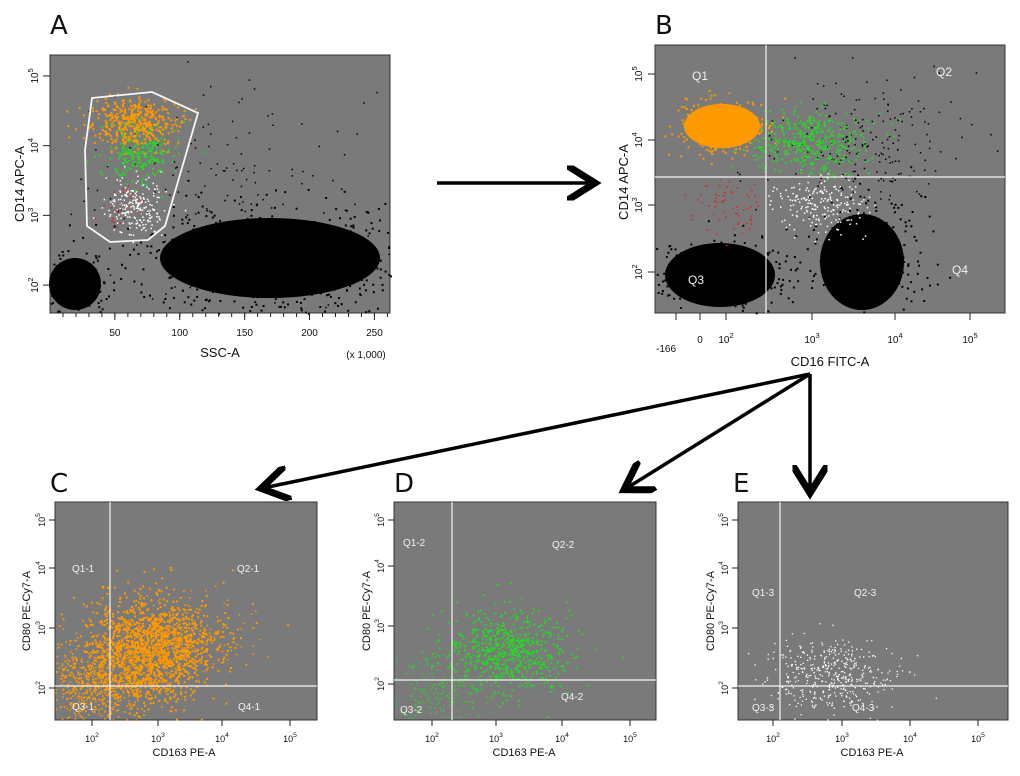 This screenshot has width=1020, height=776. Describe the element at coordinates (115, 333) in the screenshot. I see `x-tick-label-a: 50` at that location.